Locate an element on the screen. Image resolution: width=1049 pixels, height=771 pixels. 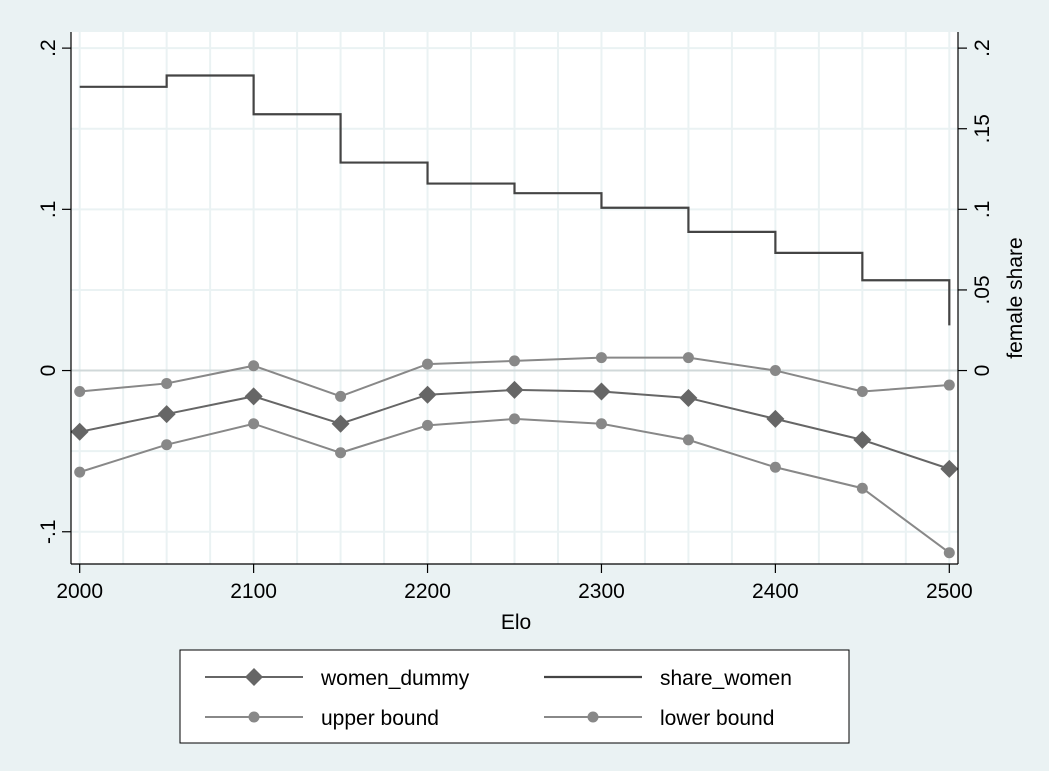
x-tick-label: 2400 is located at coordinates (775, 591).